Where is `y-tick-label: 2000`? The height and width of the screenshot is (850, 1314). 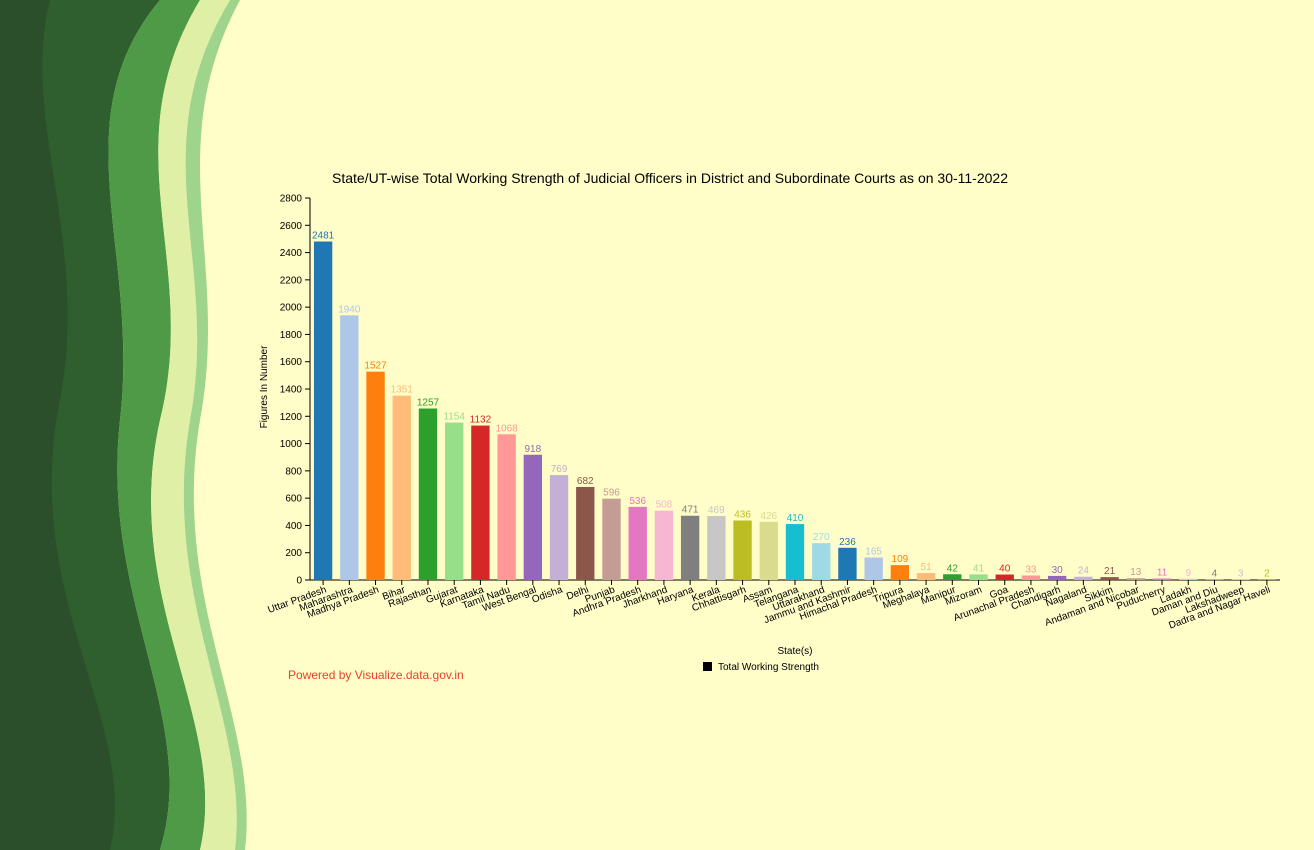 y-tick-label: 2000 is located at coordinates (291, 308).